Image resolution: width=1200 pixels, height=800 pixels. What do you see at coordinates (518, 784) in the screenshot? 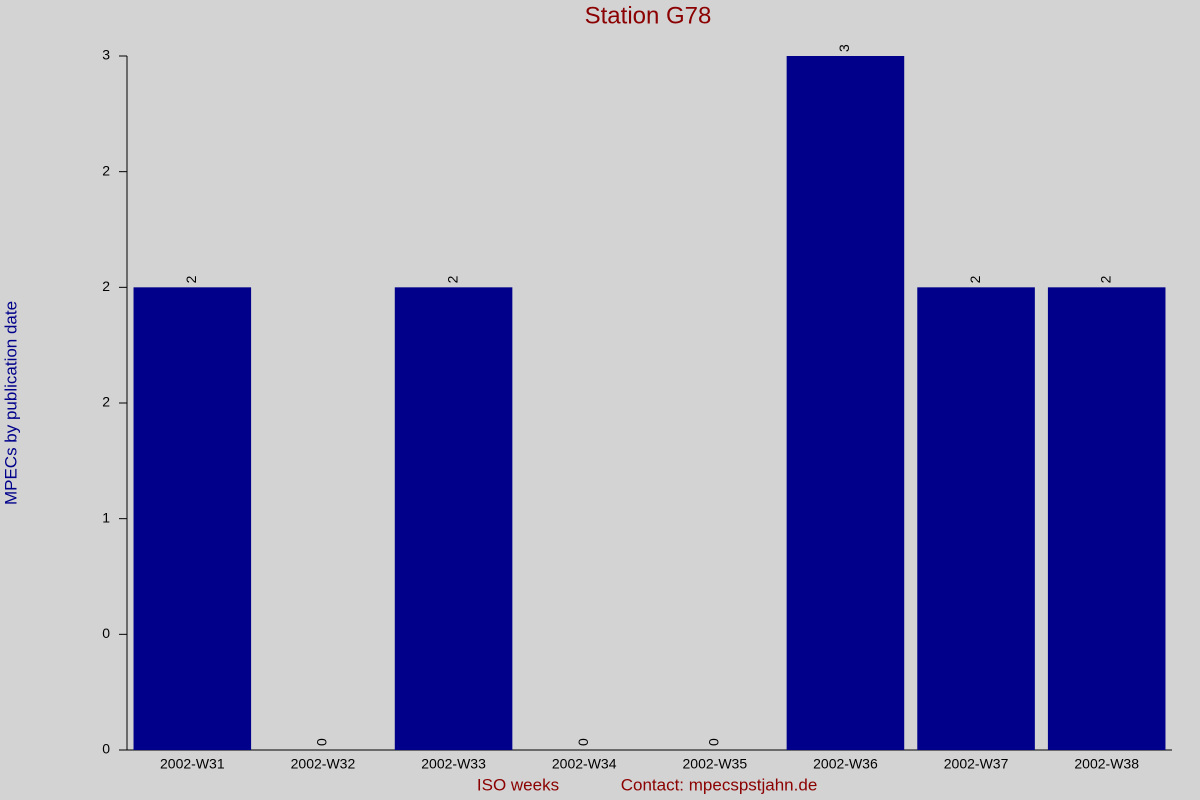
I see `x-axis-label: ISO weeks` at bounding box center [518, 784].